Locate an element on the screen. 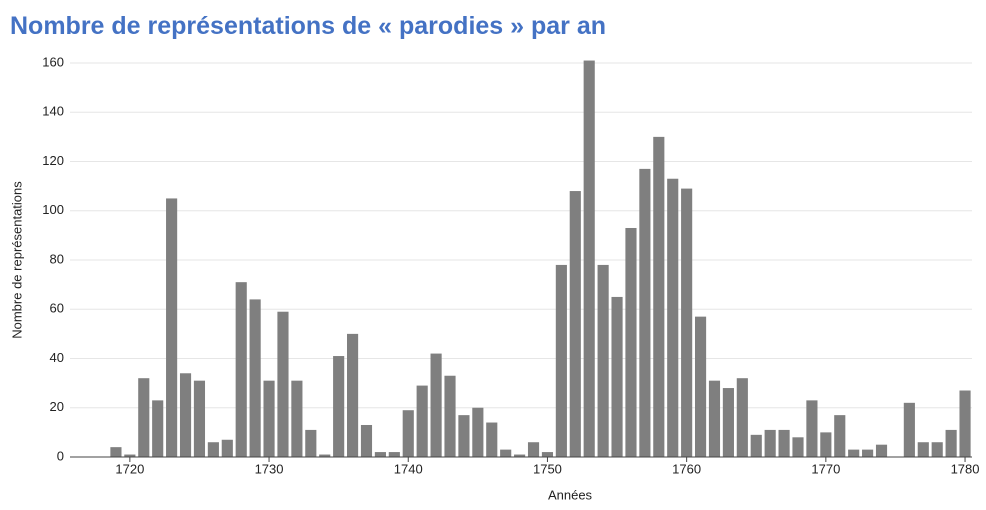  x-tick-label: 1760 is located at coordinates (686, 468).